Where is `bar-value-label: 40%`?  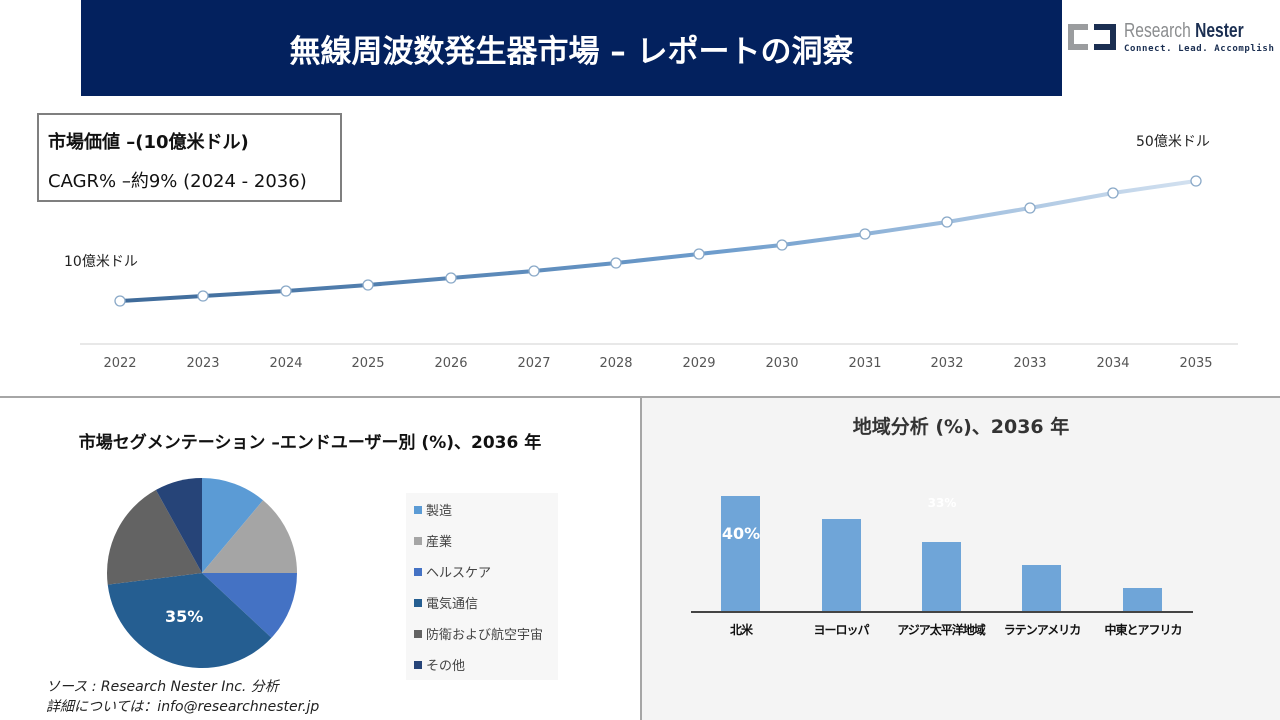
bar-value-label: 40% is located at coordinates (741, 533).